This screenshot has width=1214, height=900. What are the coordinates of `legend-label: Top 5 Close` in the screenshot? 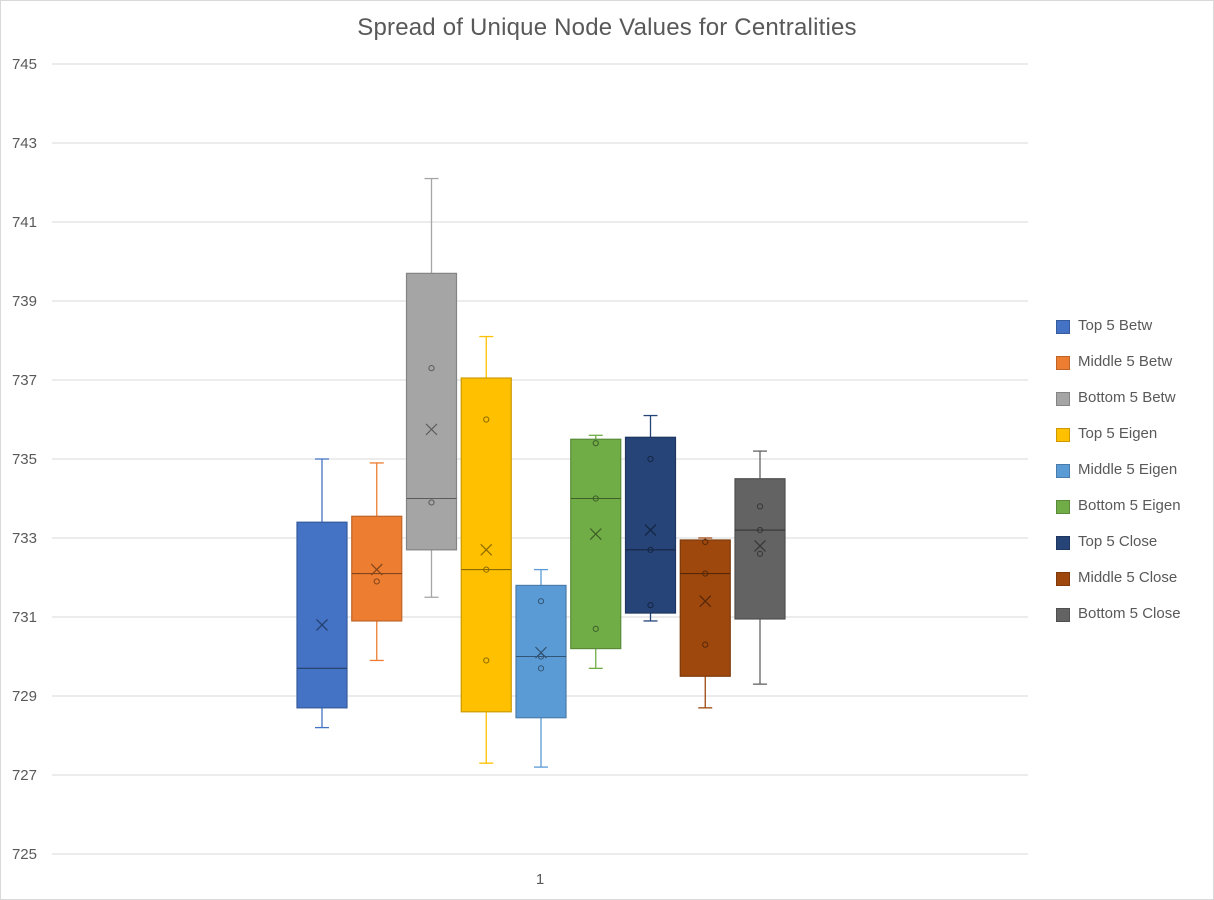 It's located at (1118, 541).